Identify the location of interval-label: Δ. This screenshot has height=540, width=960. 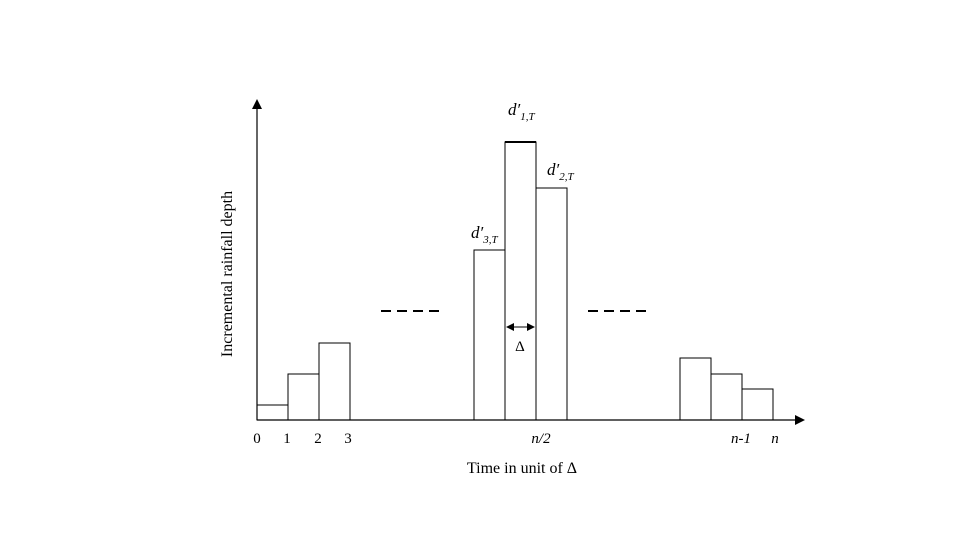
(520, 347).